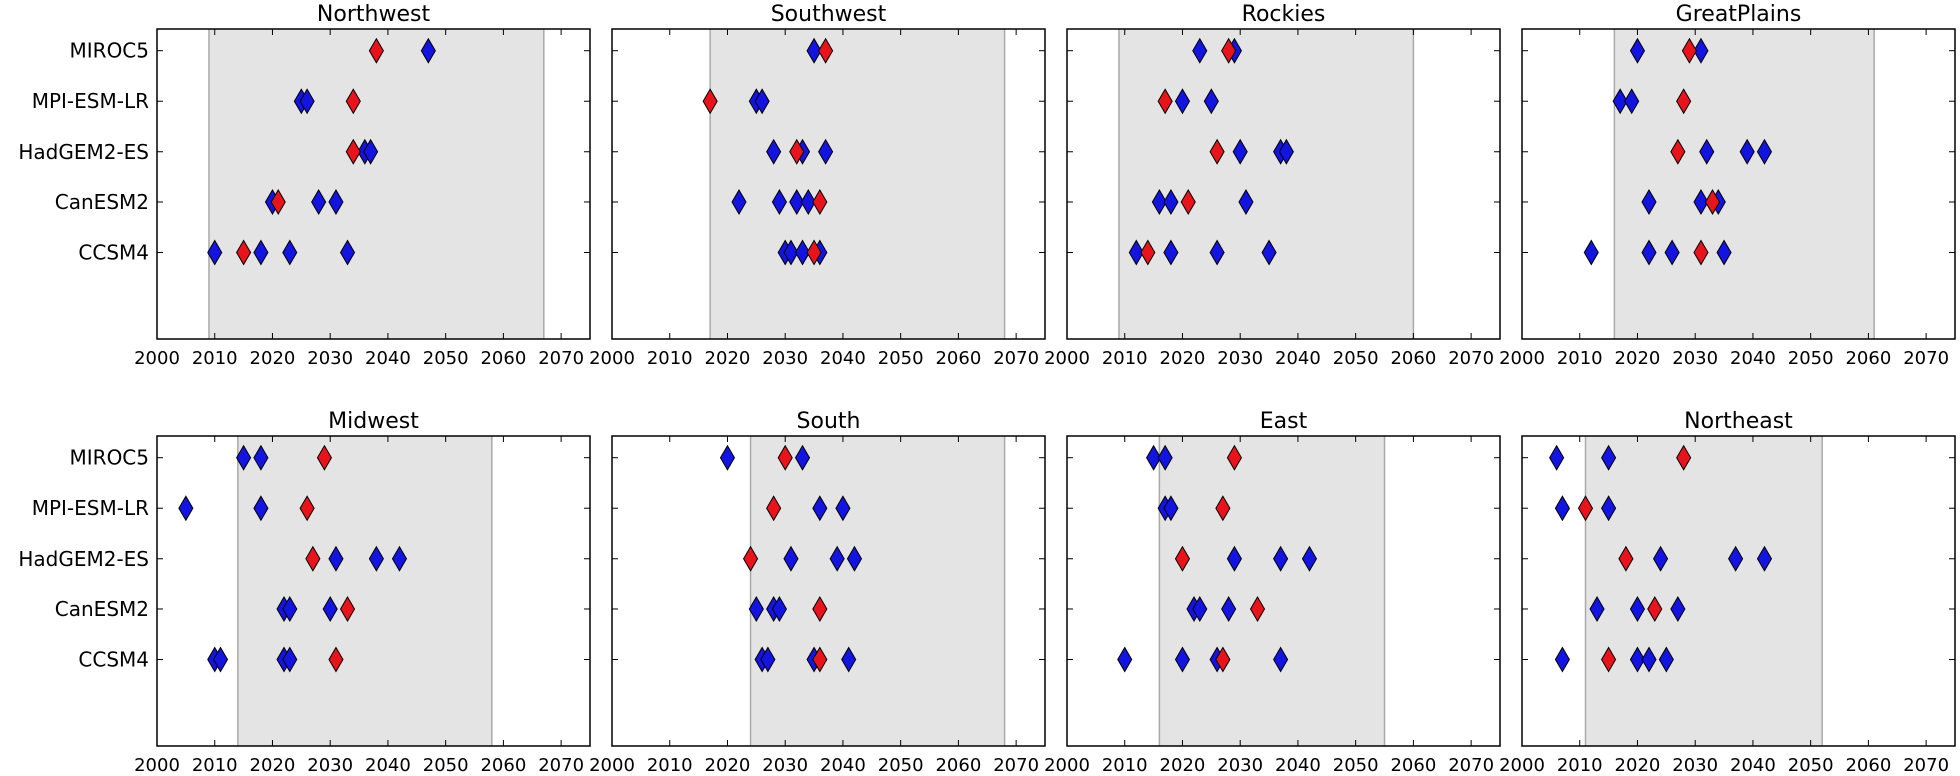 The width and height of the screenshot is (1960, 776). Describe the element at coordinates (1738, 421) in the screenshot. I see `panel-title: Northeast` at that location.